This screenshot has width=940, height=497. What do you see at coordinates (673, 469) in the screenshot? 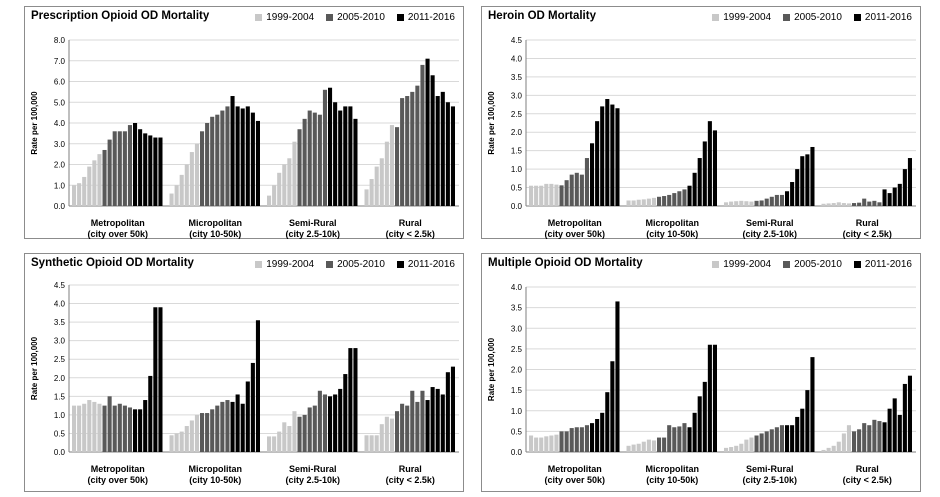
I see `category-label: Micropolitan` at bounding box center [673, 469].